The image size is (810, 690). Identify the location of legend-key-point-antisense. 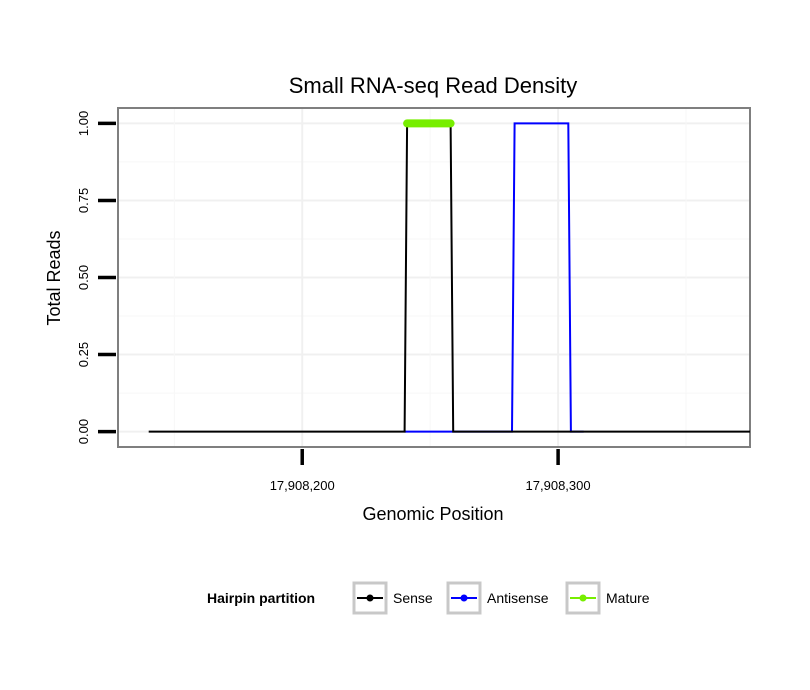
(464, 598).